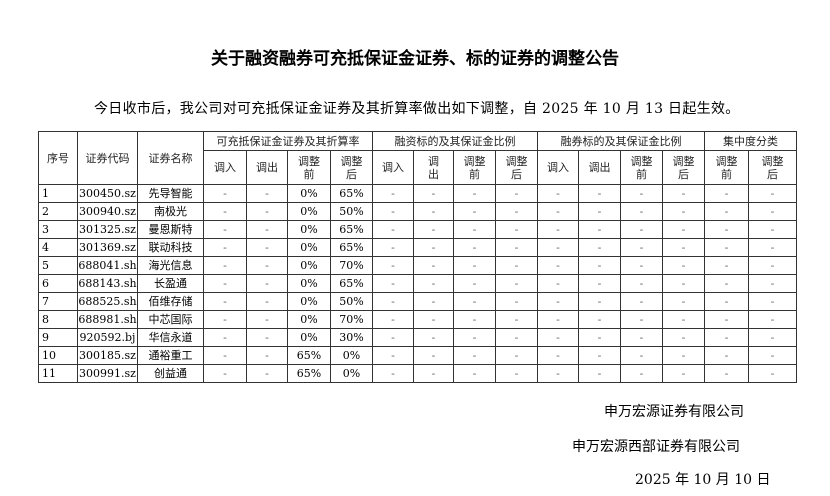 This screenshot has width=830, height=496. What do you see at coordinates (58, 373) in the screenshot?
I see `cell-seq: 11` at bounding box center [58, 373].